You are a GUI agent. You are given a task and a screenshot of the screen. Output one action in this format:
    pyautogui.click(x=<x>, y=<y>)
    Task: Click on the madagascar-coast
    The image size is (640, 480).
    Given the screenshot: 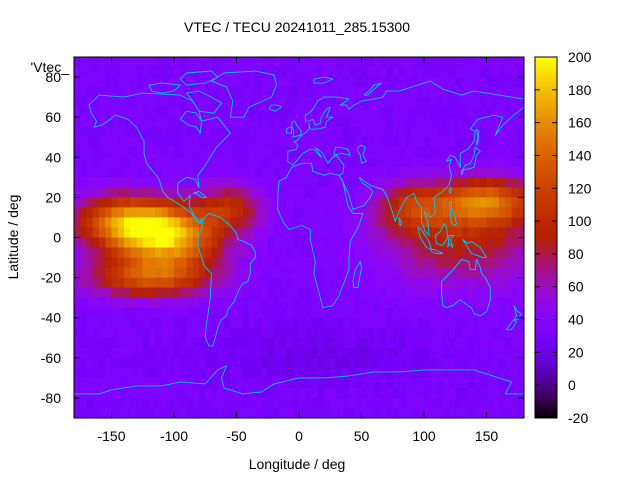 What is the action you would take?
    pyautogui.click(x=357, y=275)
    